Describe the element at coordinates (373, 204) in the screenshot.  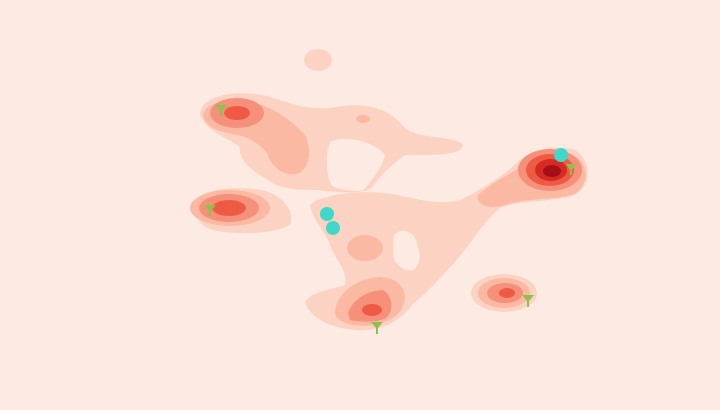
I see `density-holes` at that location.